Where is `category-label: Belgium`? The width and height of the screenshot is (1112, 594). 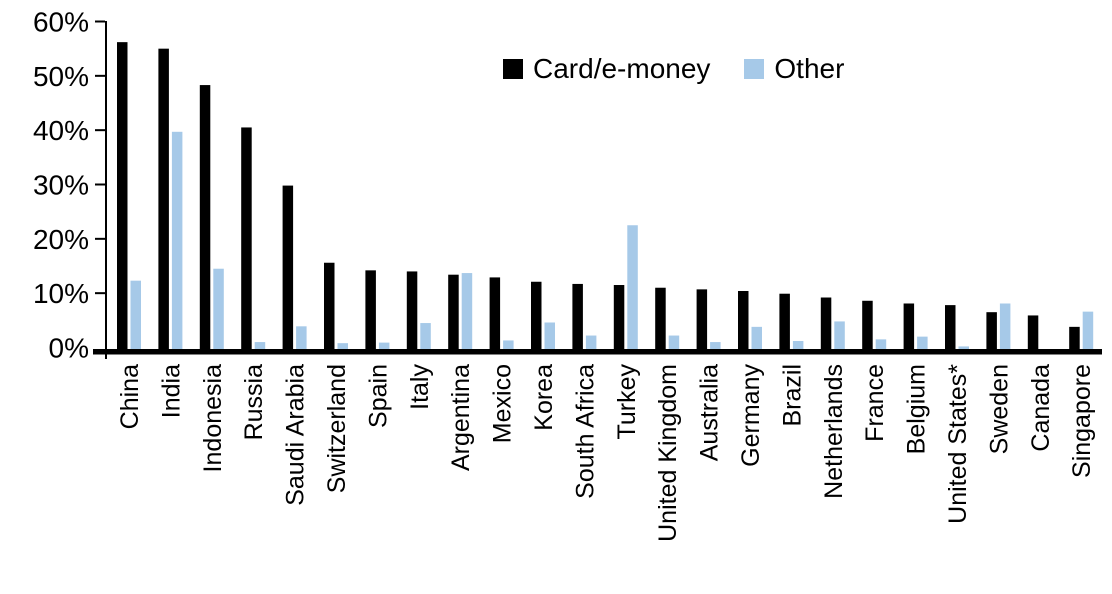 category-label: Belgium is located at coordinates (917, 409).